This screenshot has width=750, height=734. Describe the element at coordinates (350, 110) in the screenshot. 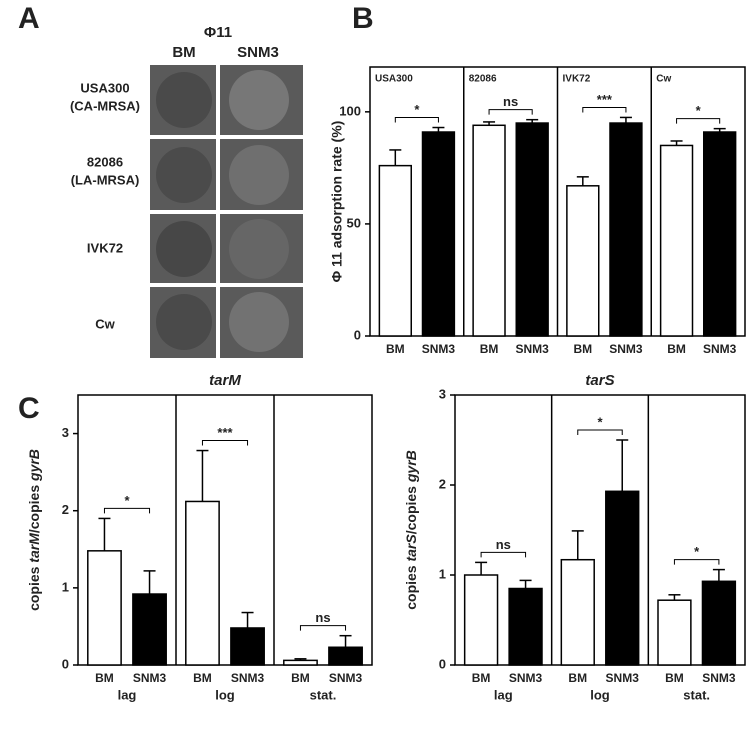

I see `y-tick-label: 100` at that location.